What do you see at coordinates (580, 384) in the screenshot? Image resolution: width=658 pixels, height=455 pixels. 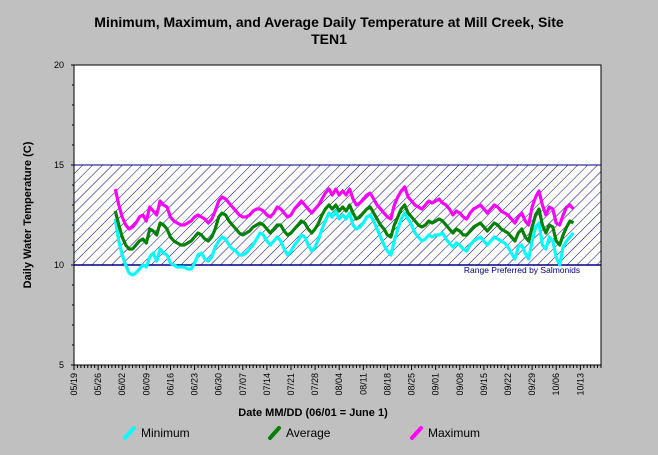 I see `x-tick-label: 10/13` at bounding box center [580, 384].